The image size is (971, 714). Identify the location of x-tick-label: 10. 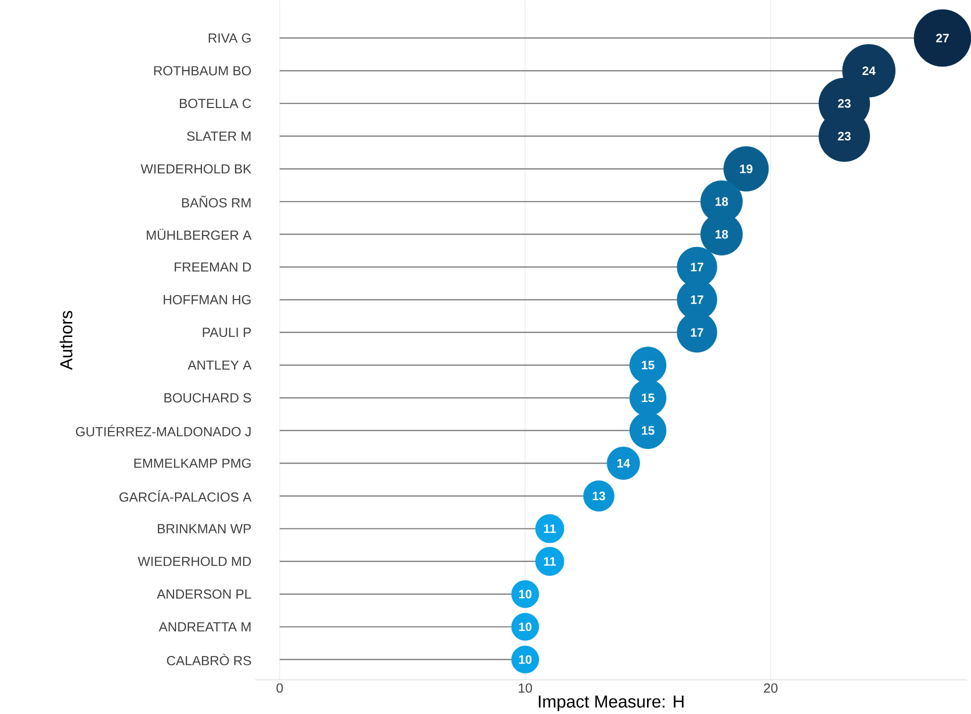
(525, 687).